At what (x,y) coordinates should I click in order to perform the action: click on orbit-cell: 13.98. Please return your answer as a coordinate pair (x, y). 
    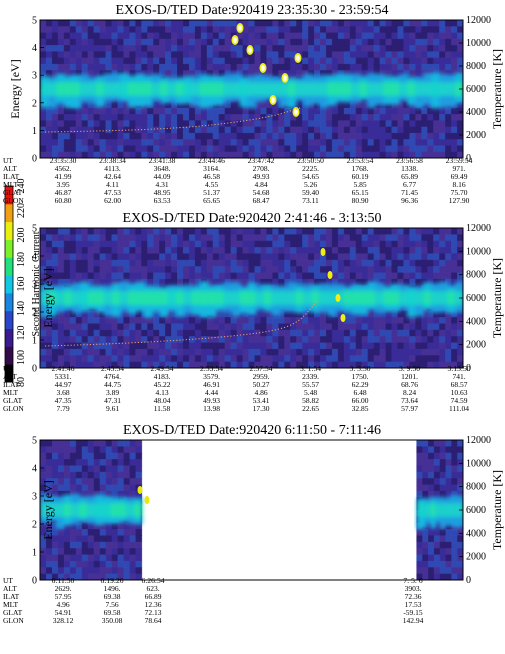
    Looking at the image, I should click on (211, 408).